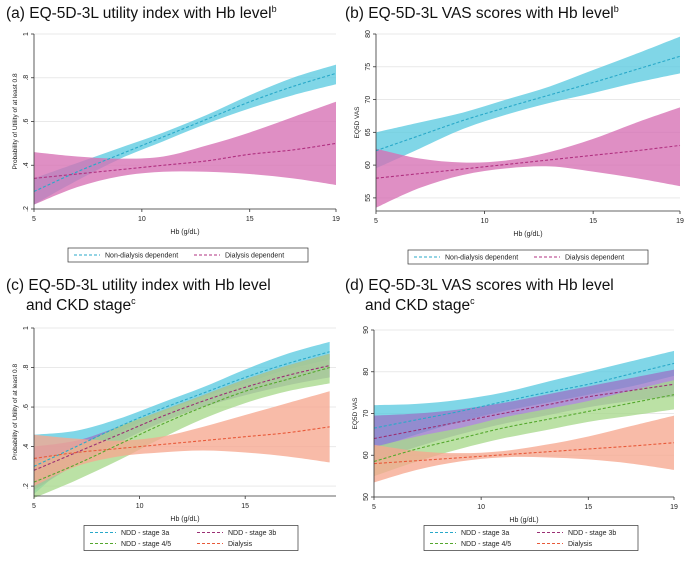  I want to click on title-sup-c: c, so click(133, 300).